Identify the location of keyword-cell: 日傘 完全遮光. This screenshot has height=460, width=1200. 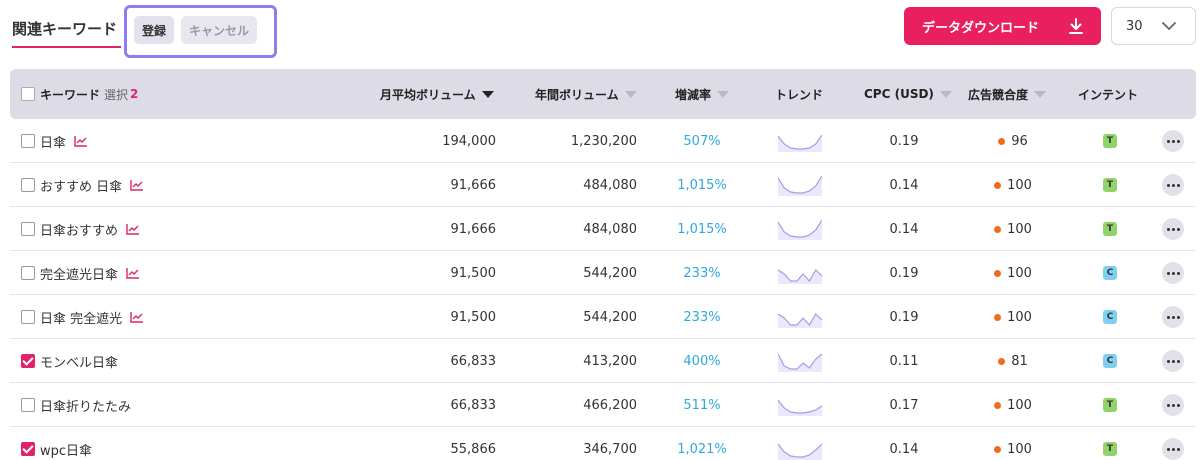
(92, 317).